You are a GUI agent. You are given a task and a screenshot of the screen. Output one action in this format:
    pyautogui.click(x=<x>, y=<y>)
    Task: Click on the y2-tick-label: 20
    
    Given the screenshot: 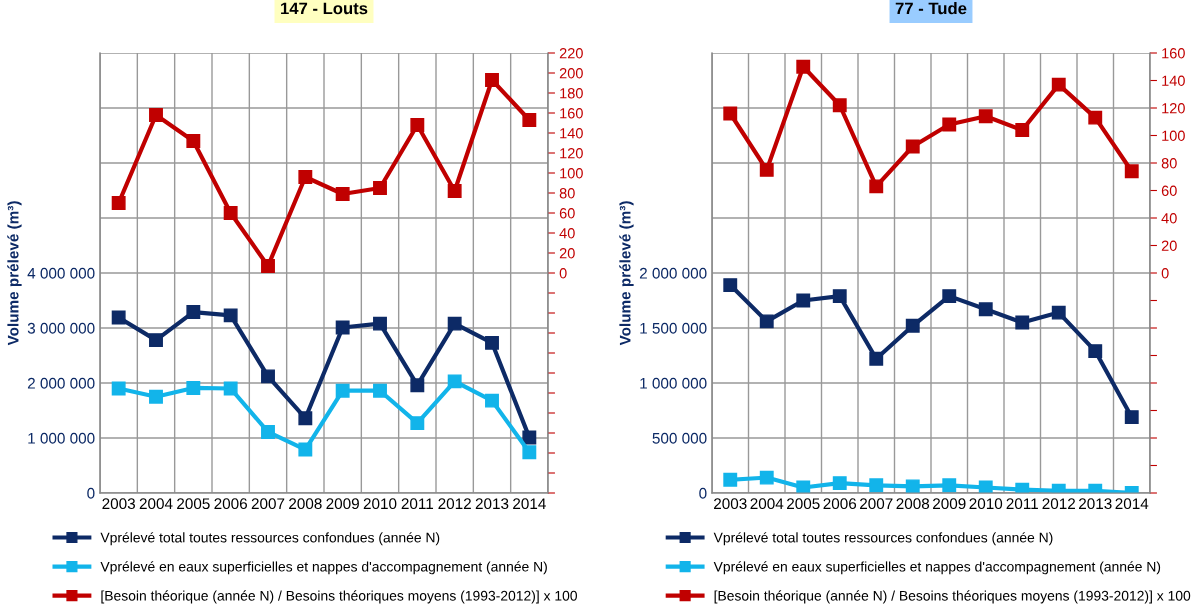 What is the action you would take?
    pyautogui.click(x=567, y=253)
    